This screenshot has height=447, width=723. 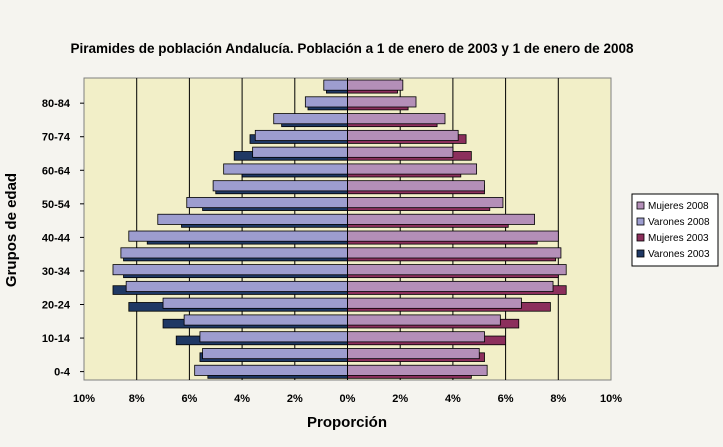 I want to click on y-tick-label: 10-14, so click(x=56, y=339).